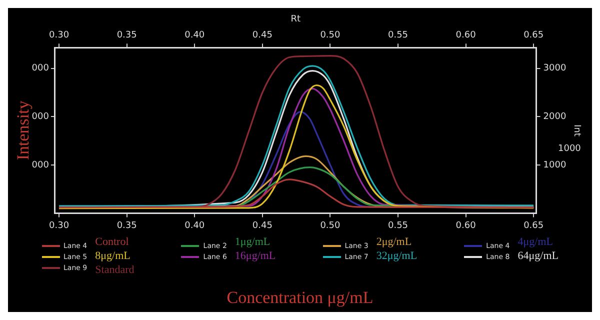  I want to click on text: Control, so click(112, 242).